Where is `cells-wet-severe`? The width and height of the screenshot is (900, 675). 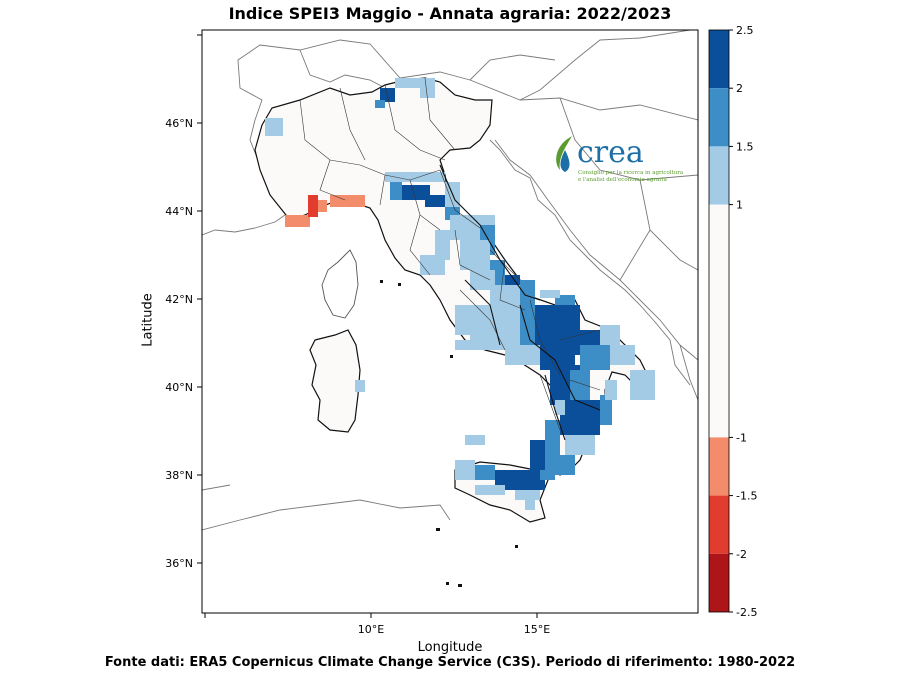
cells-wet-severe is located at coordinates (493, 290).